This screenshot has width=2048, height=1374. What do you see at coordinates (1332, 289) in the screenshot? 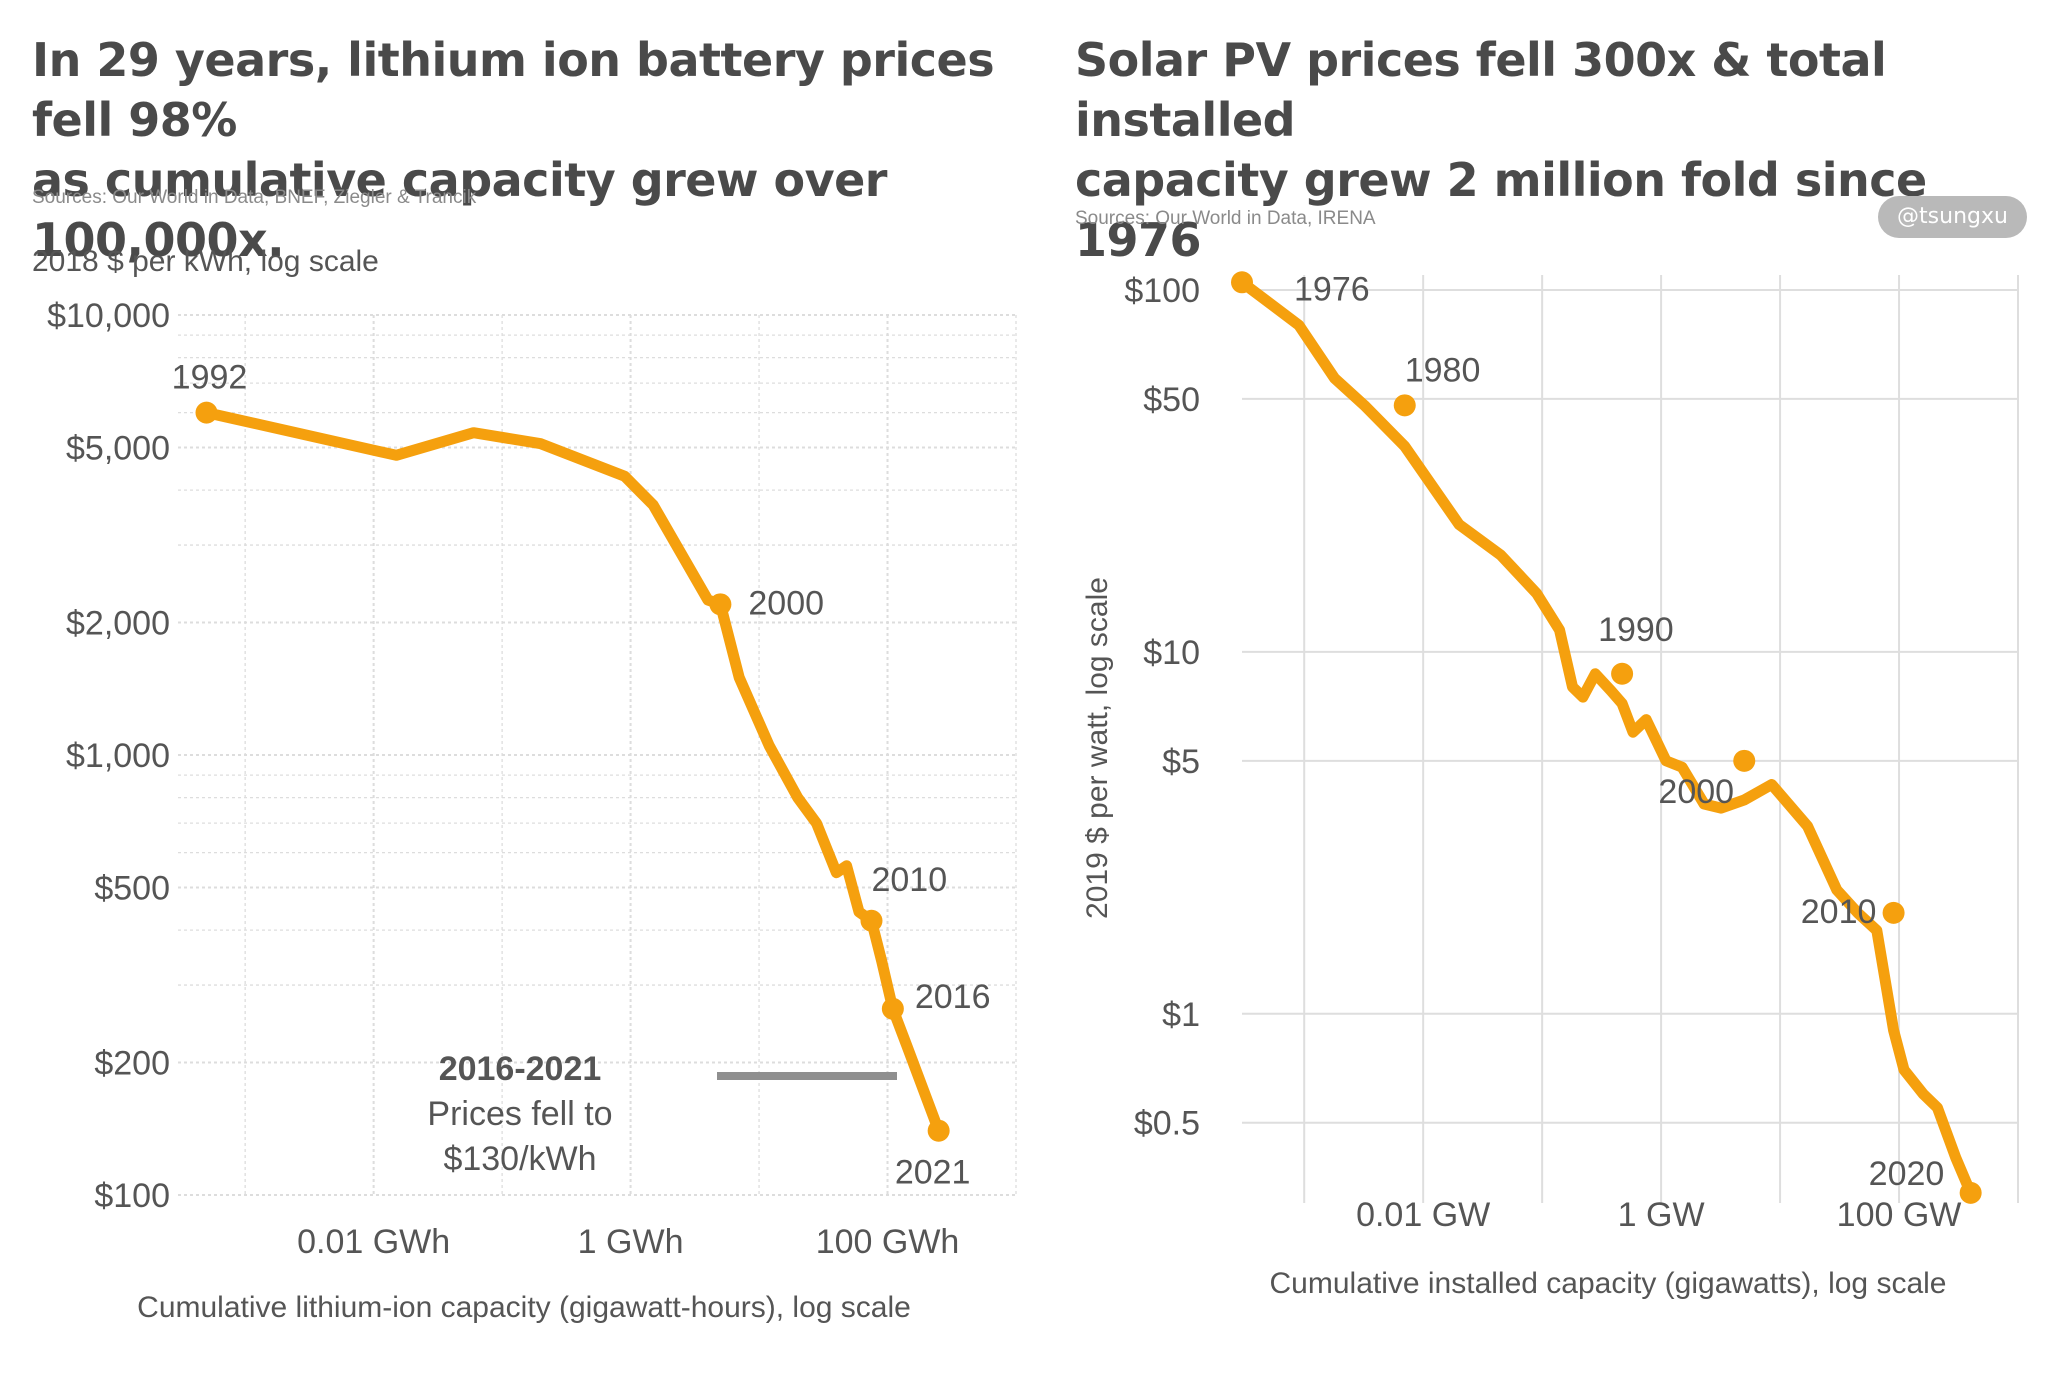
I see `solar-point-label-1976: 1976` at bounding box center [1332, 289].